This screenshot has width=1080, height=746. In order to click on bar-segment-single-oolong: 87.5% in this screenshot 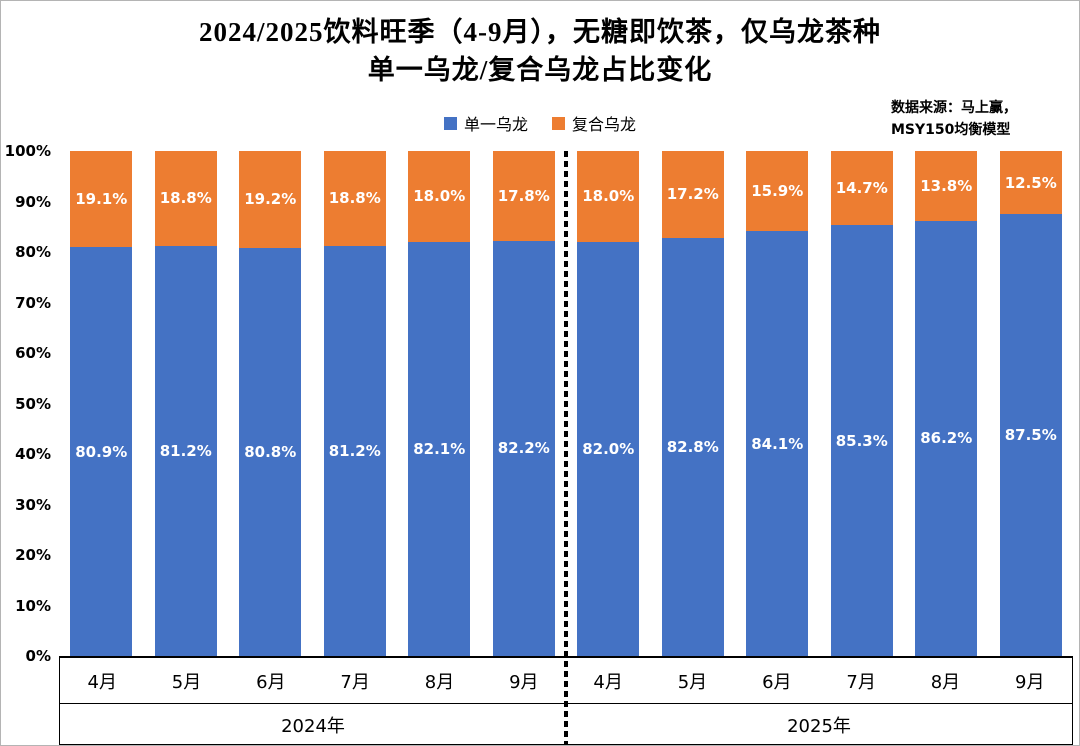, I will do `click(1030, 435)`.